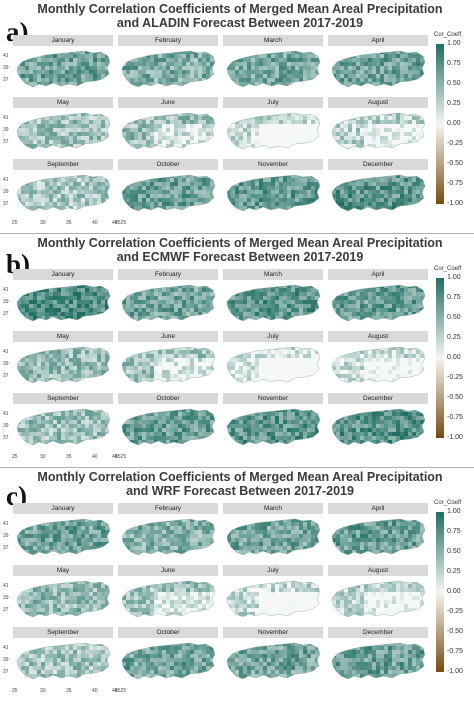  I want to click on month-map: April, so click(378, 65).